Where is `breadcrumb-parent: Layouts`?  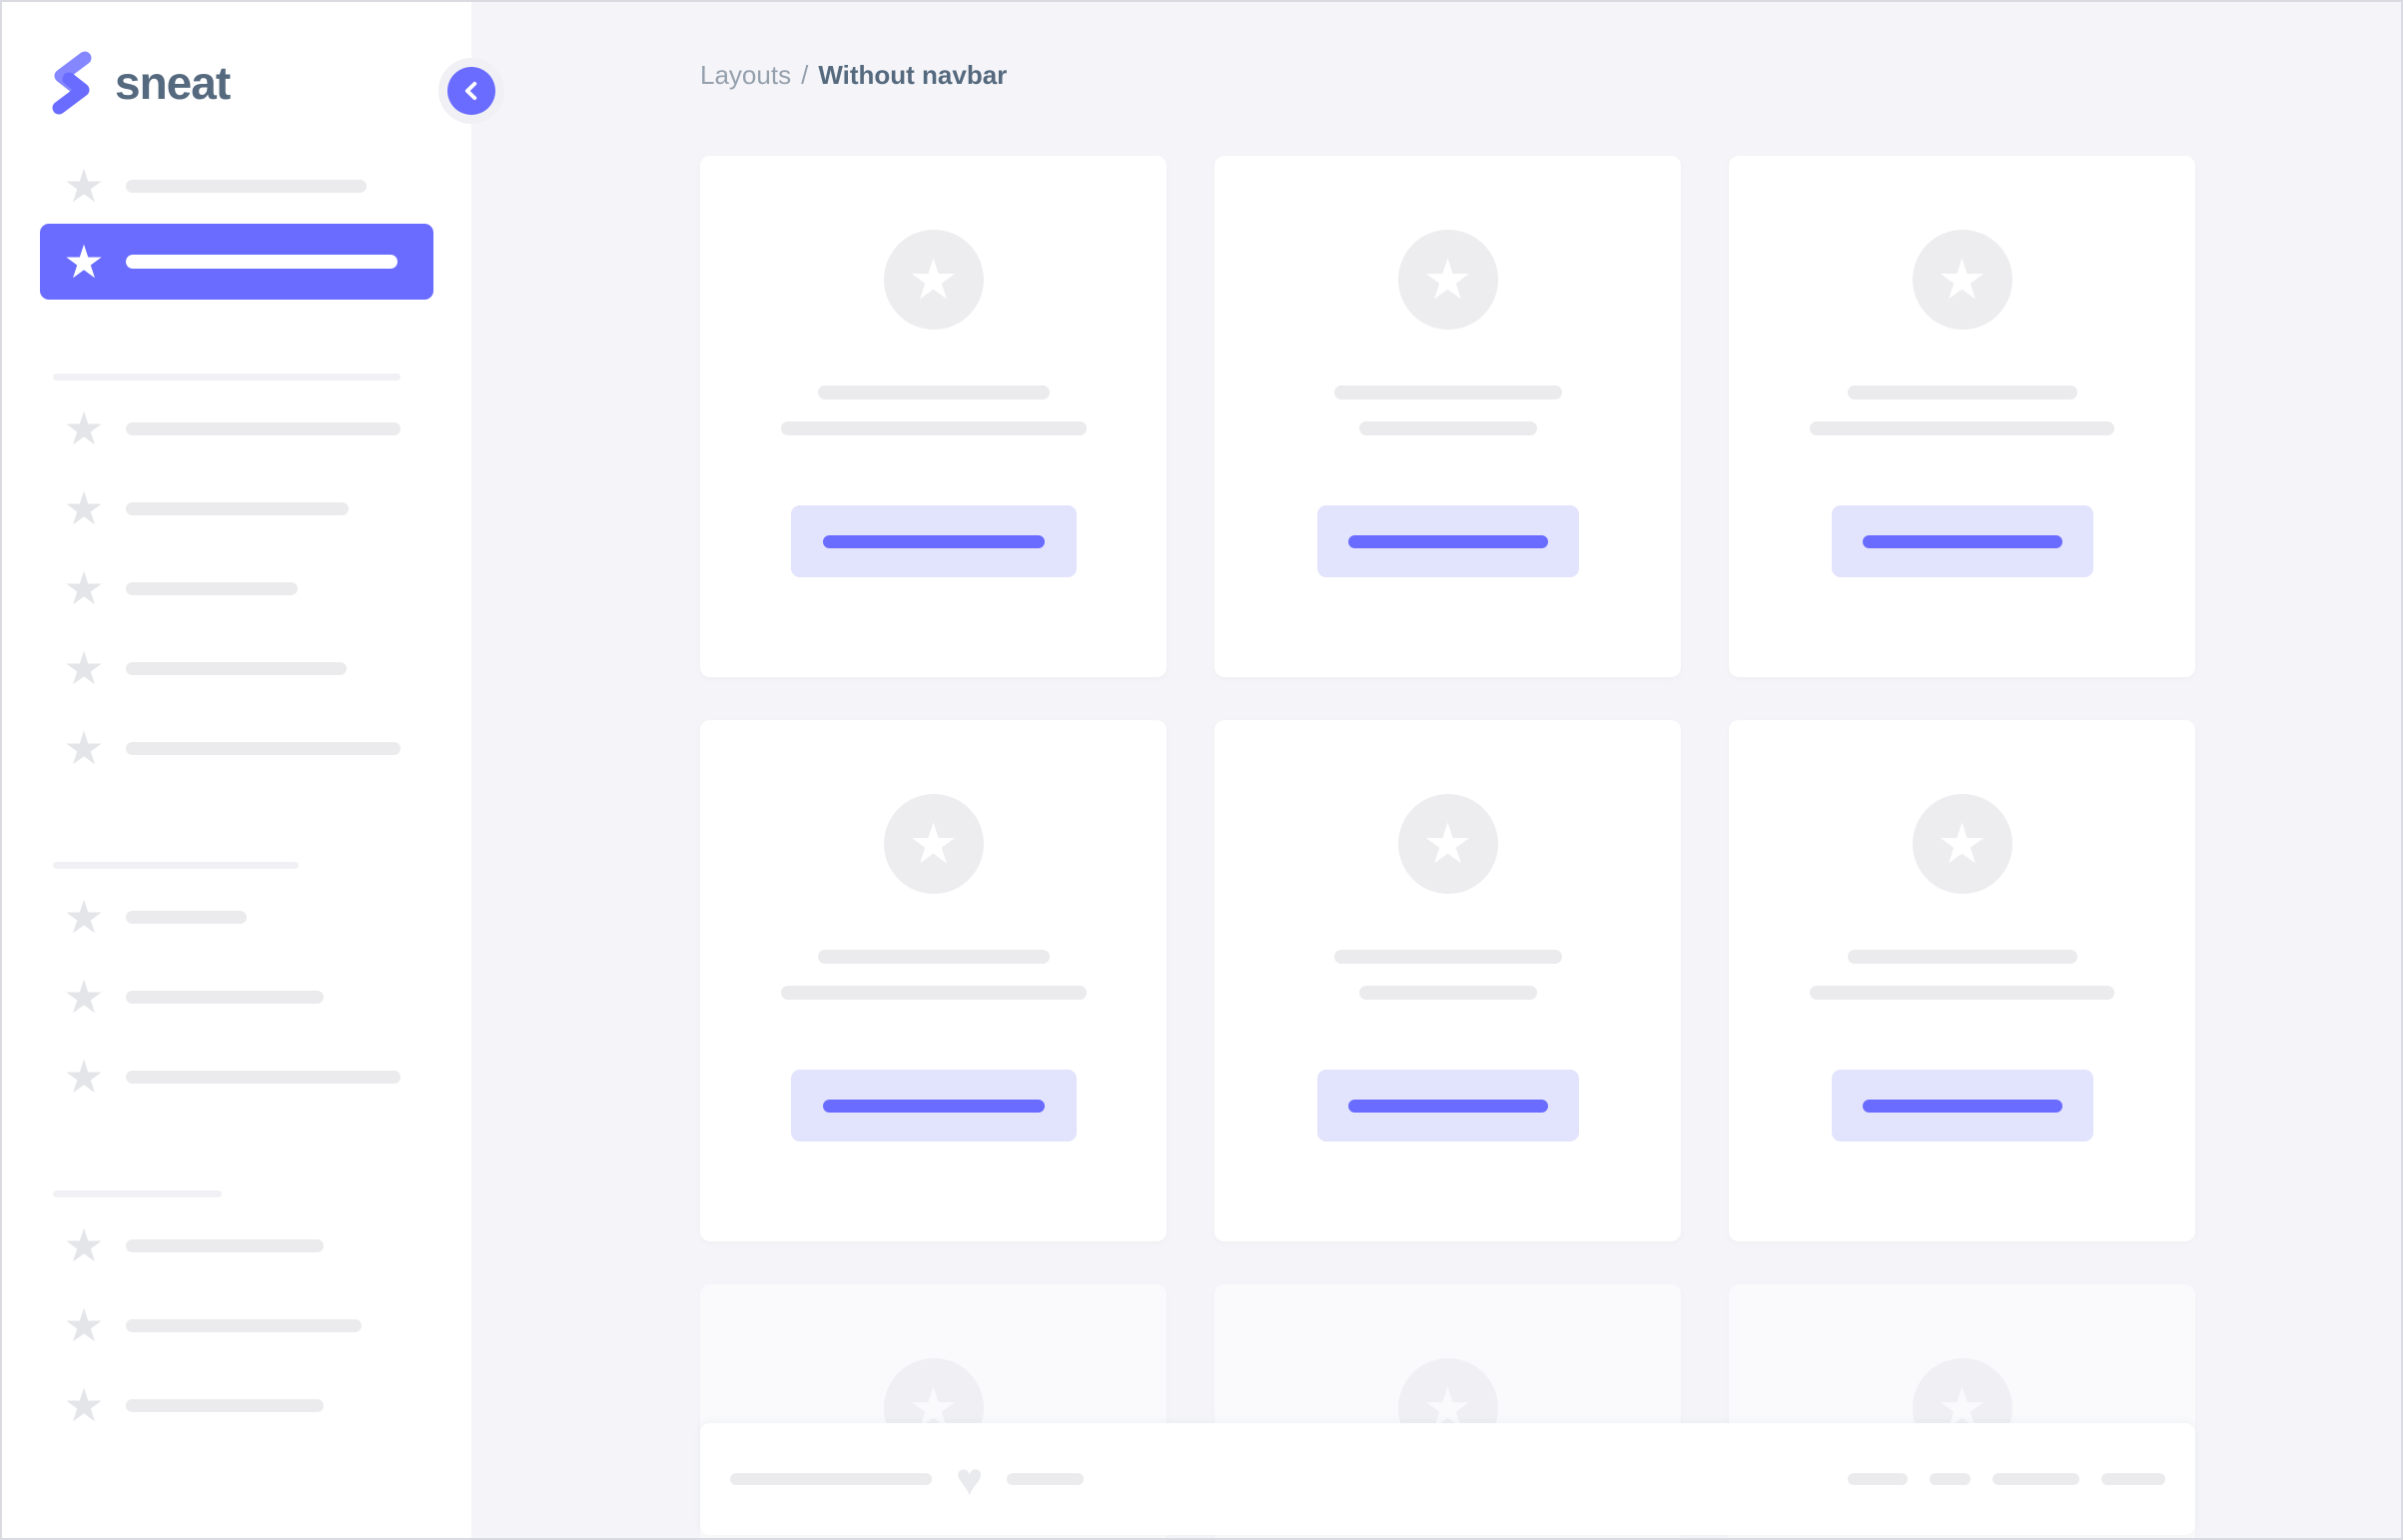
breadcrumb-parent: Layouts is located at coordinates (746, 75).